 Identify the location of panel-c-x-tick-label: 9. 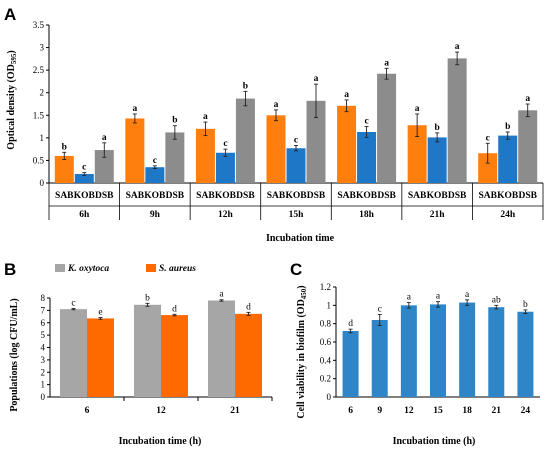
(379, 411).